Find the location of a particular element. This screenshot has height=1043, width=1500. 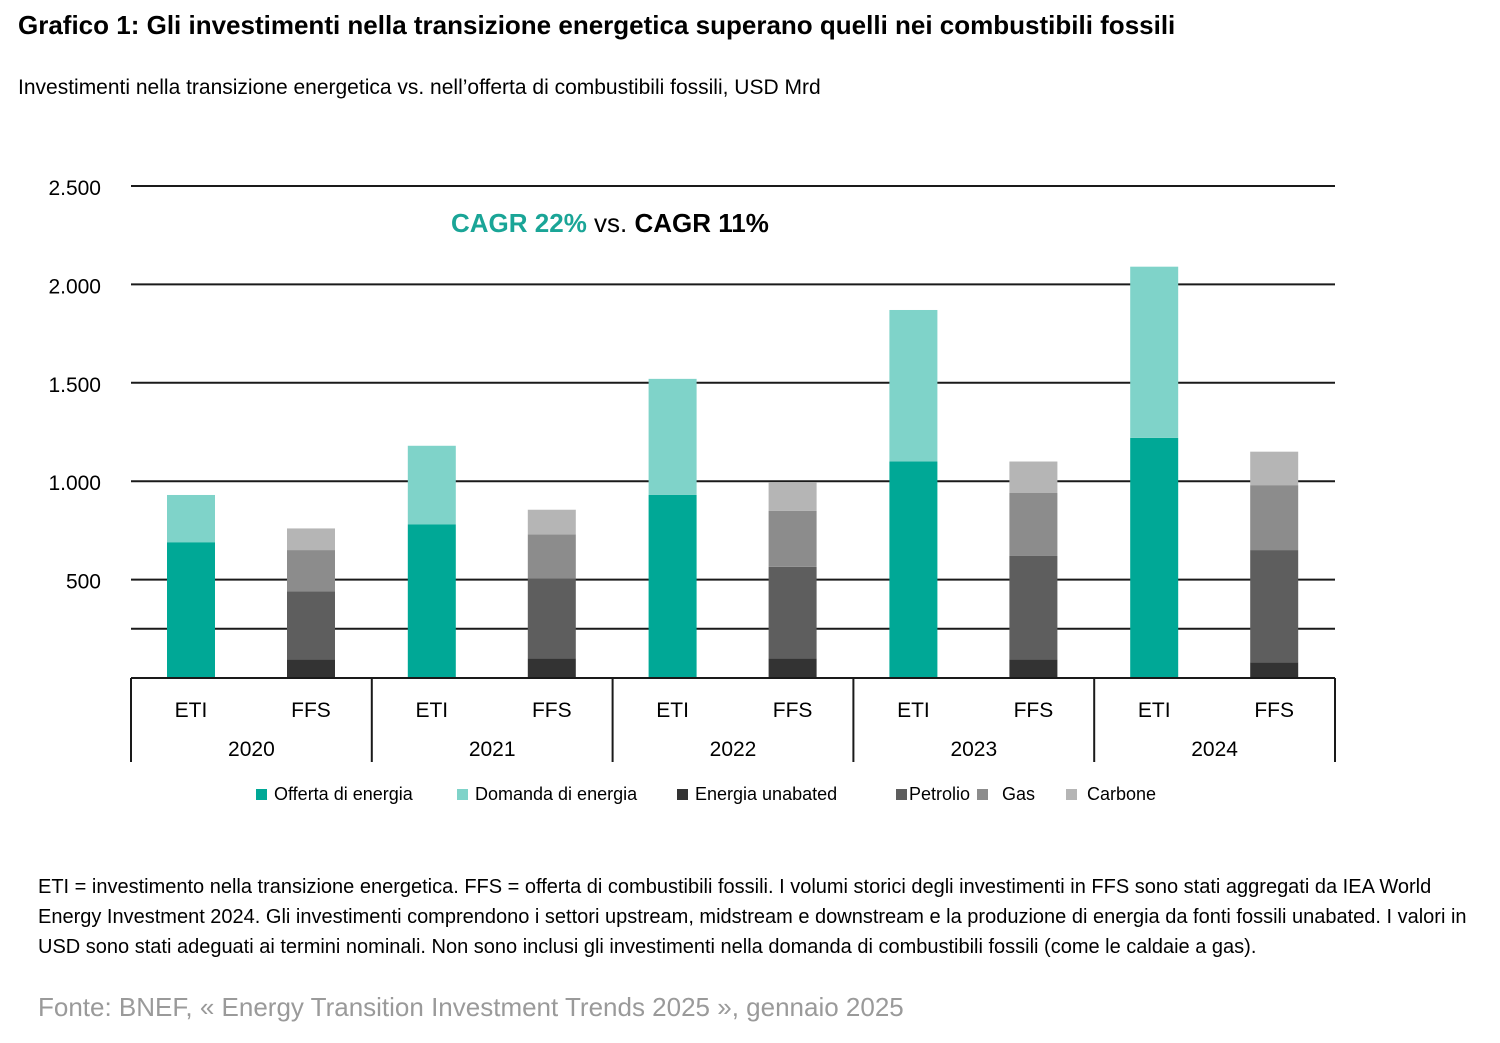

legend-swatch-unabated is located at coordinates (682, 794).